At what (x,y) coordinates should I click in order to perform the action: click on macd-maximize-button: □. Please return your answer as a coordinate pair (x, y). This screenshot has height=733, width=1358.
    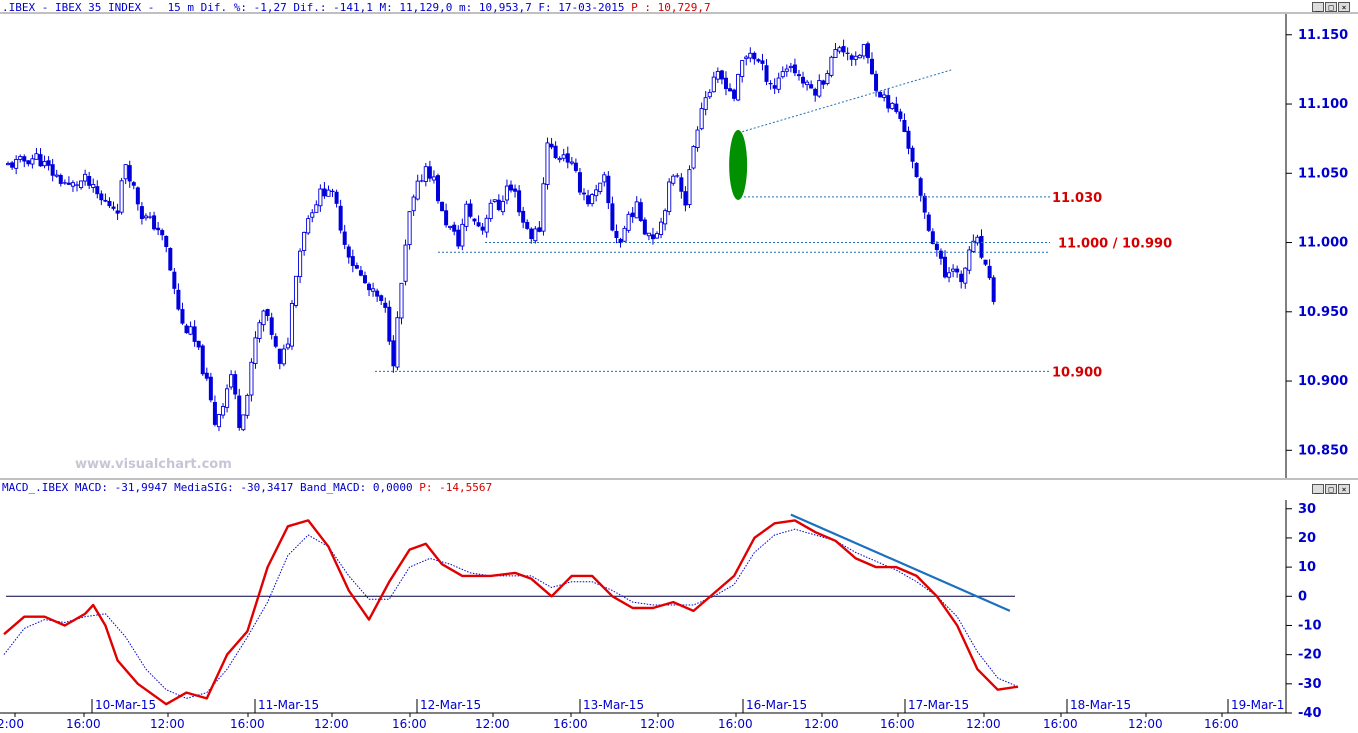
    Looking at the image, I should click on (1331, 489).